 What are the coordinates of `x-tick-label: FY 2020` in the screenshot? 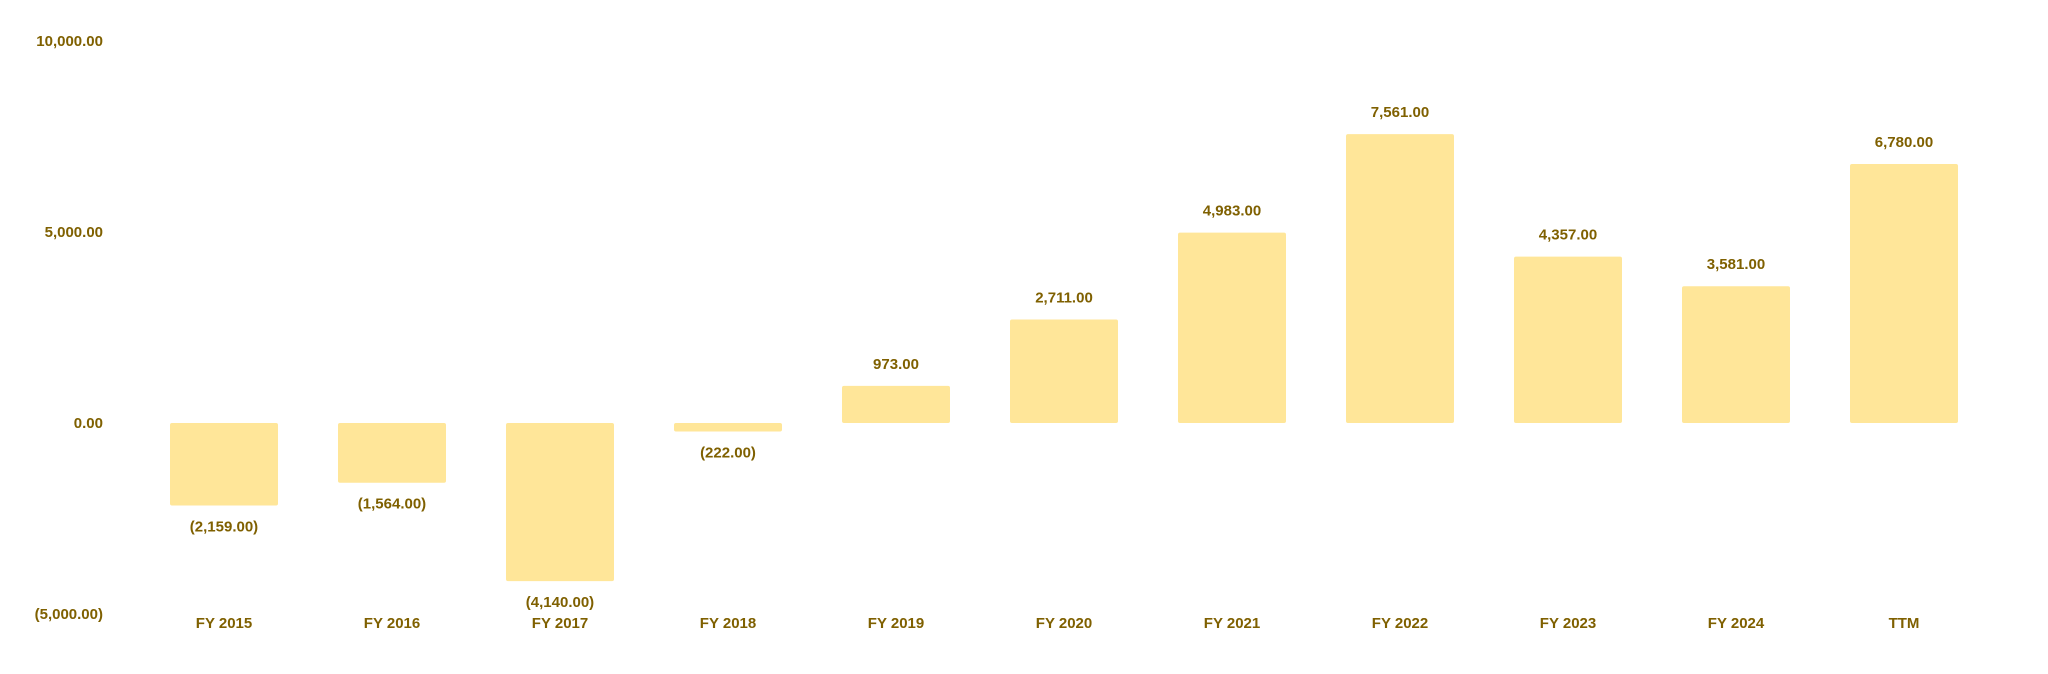 It's located at (1064, 623).